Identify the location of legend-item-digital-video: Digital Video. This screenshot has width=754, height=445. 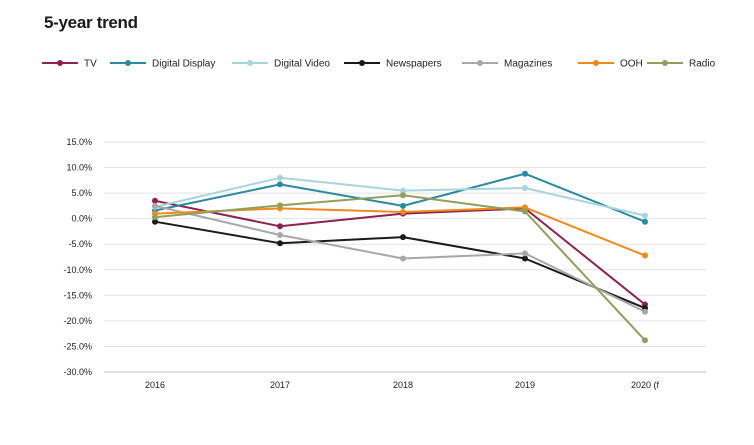
(281, 64).